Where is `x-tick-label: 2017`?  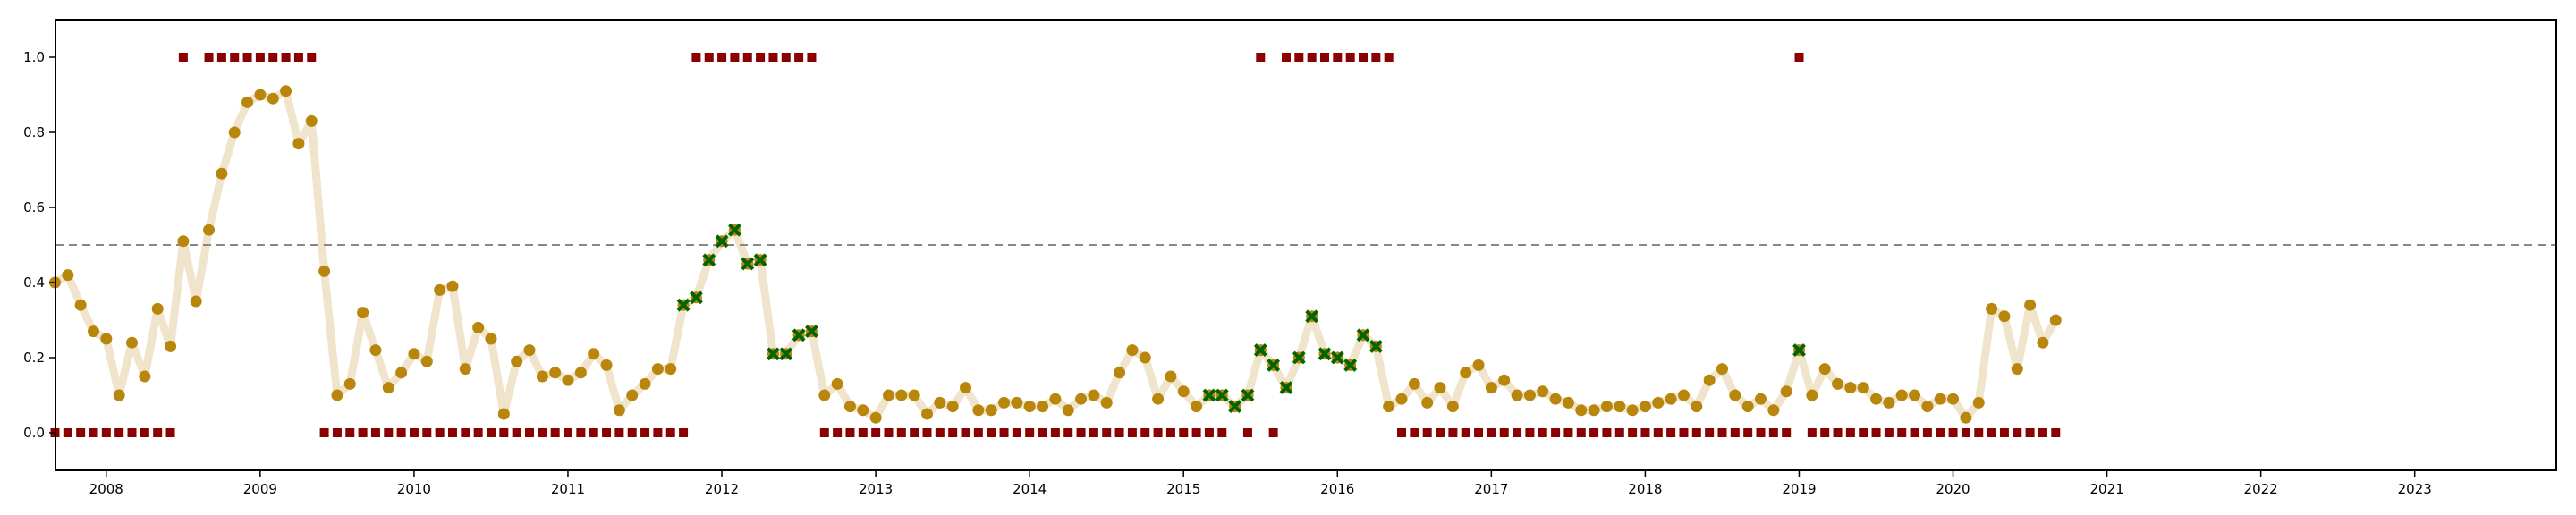
x-tick-label: 2017 is located at coordinates (1491, 489).